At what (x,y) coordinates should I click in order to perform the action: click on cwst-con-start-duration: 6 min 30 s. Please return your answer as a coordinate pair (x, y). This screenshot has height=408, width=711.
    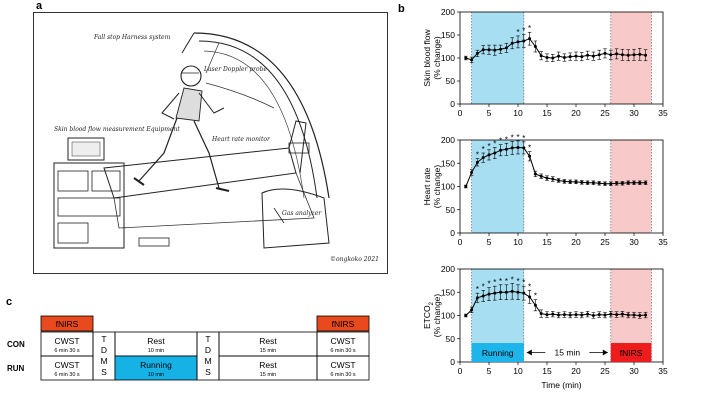
    Looking at the image, I should click on (67, 351).